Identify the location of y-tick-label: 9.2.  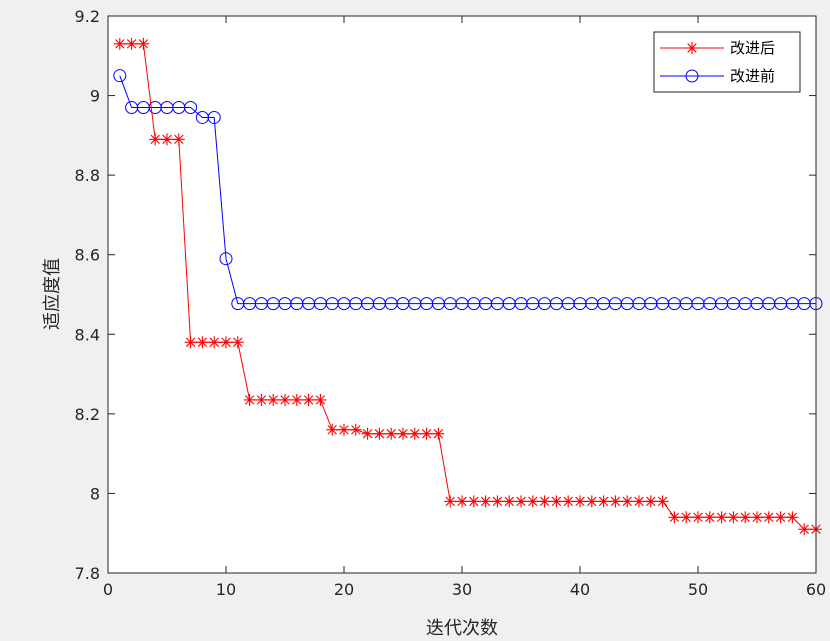
(87, 16).